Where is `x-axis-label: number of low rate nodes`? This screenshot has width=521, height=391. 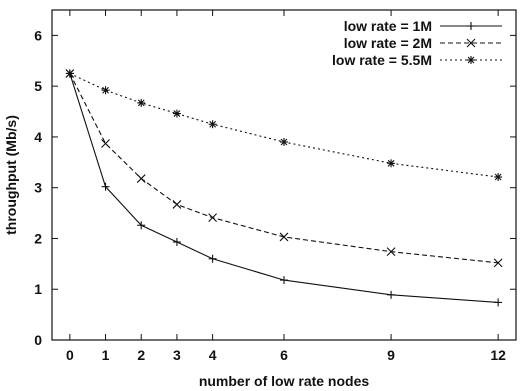 x-axis-label: number of low rate nodes is located at coordinates (284, 381).